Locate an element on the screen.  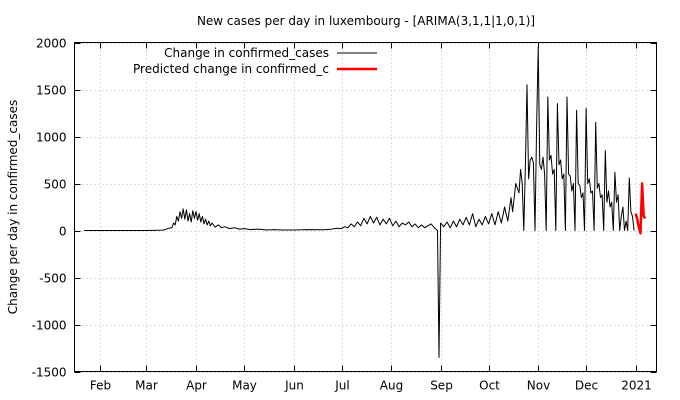
y-tick-label: 500 is located at coordinates (55, 185).